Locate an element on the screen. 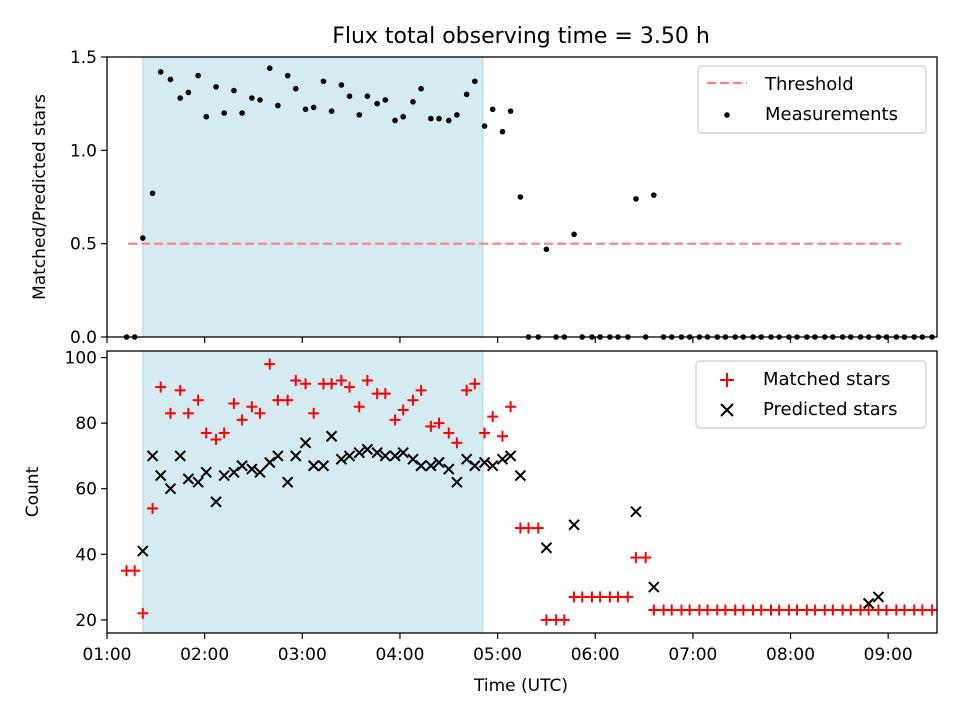 This screenshot has height=720, width=960. top-legend: Threshold Measurements is located at coordinates (812, 99).